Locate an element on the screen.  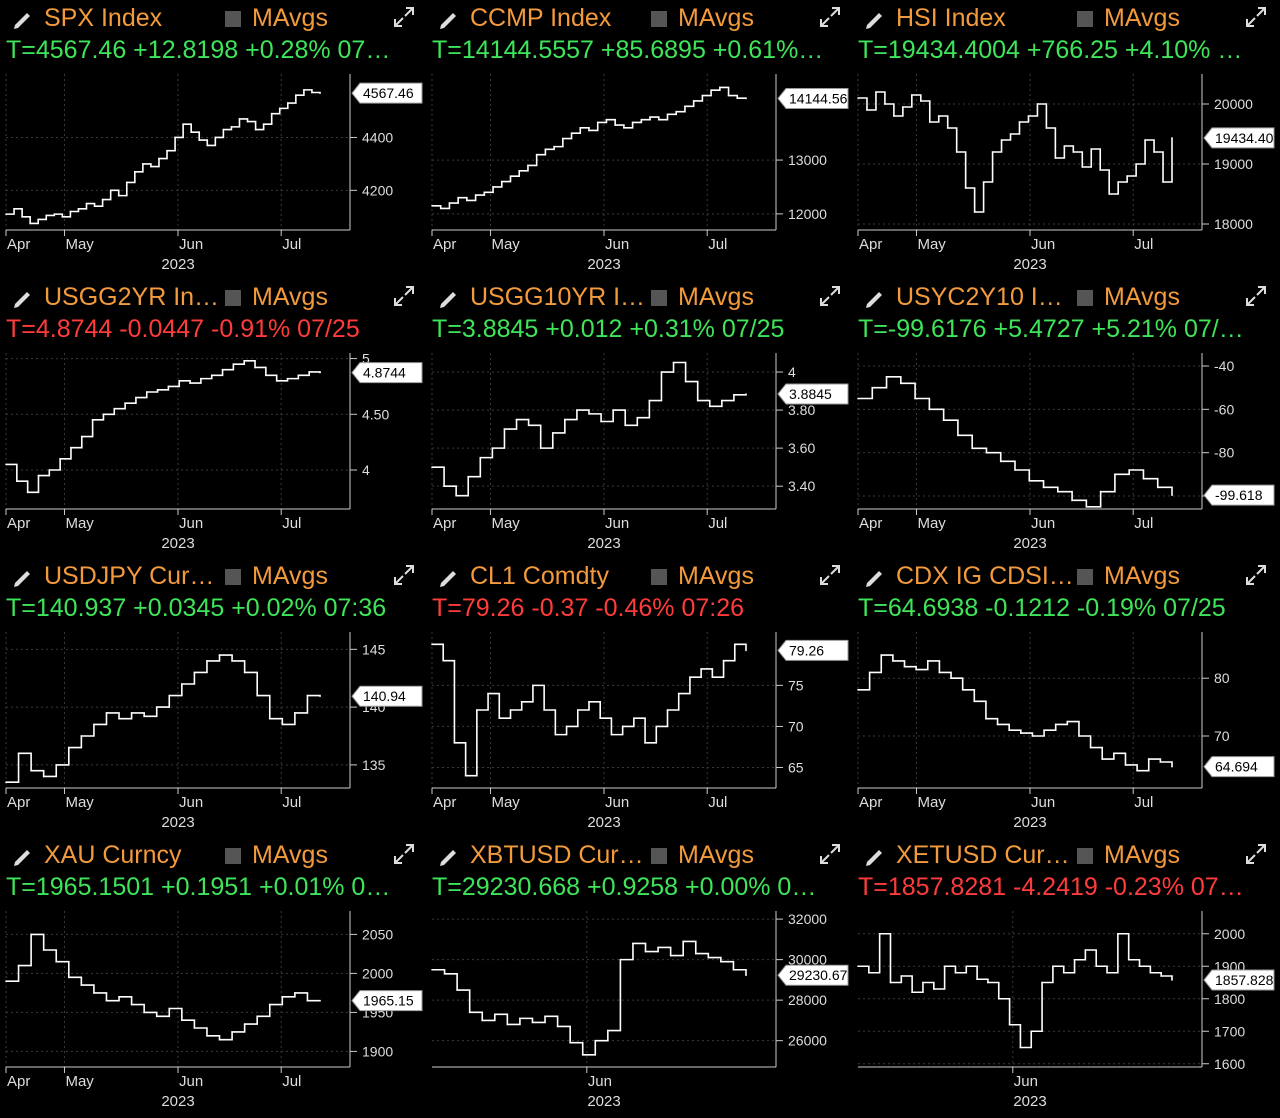
ticker-label: CCMP Index is located at coordinates (541, 18).